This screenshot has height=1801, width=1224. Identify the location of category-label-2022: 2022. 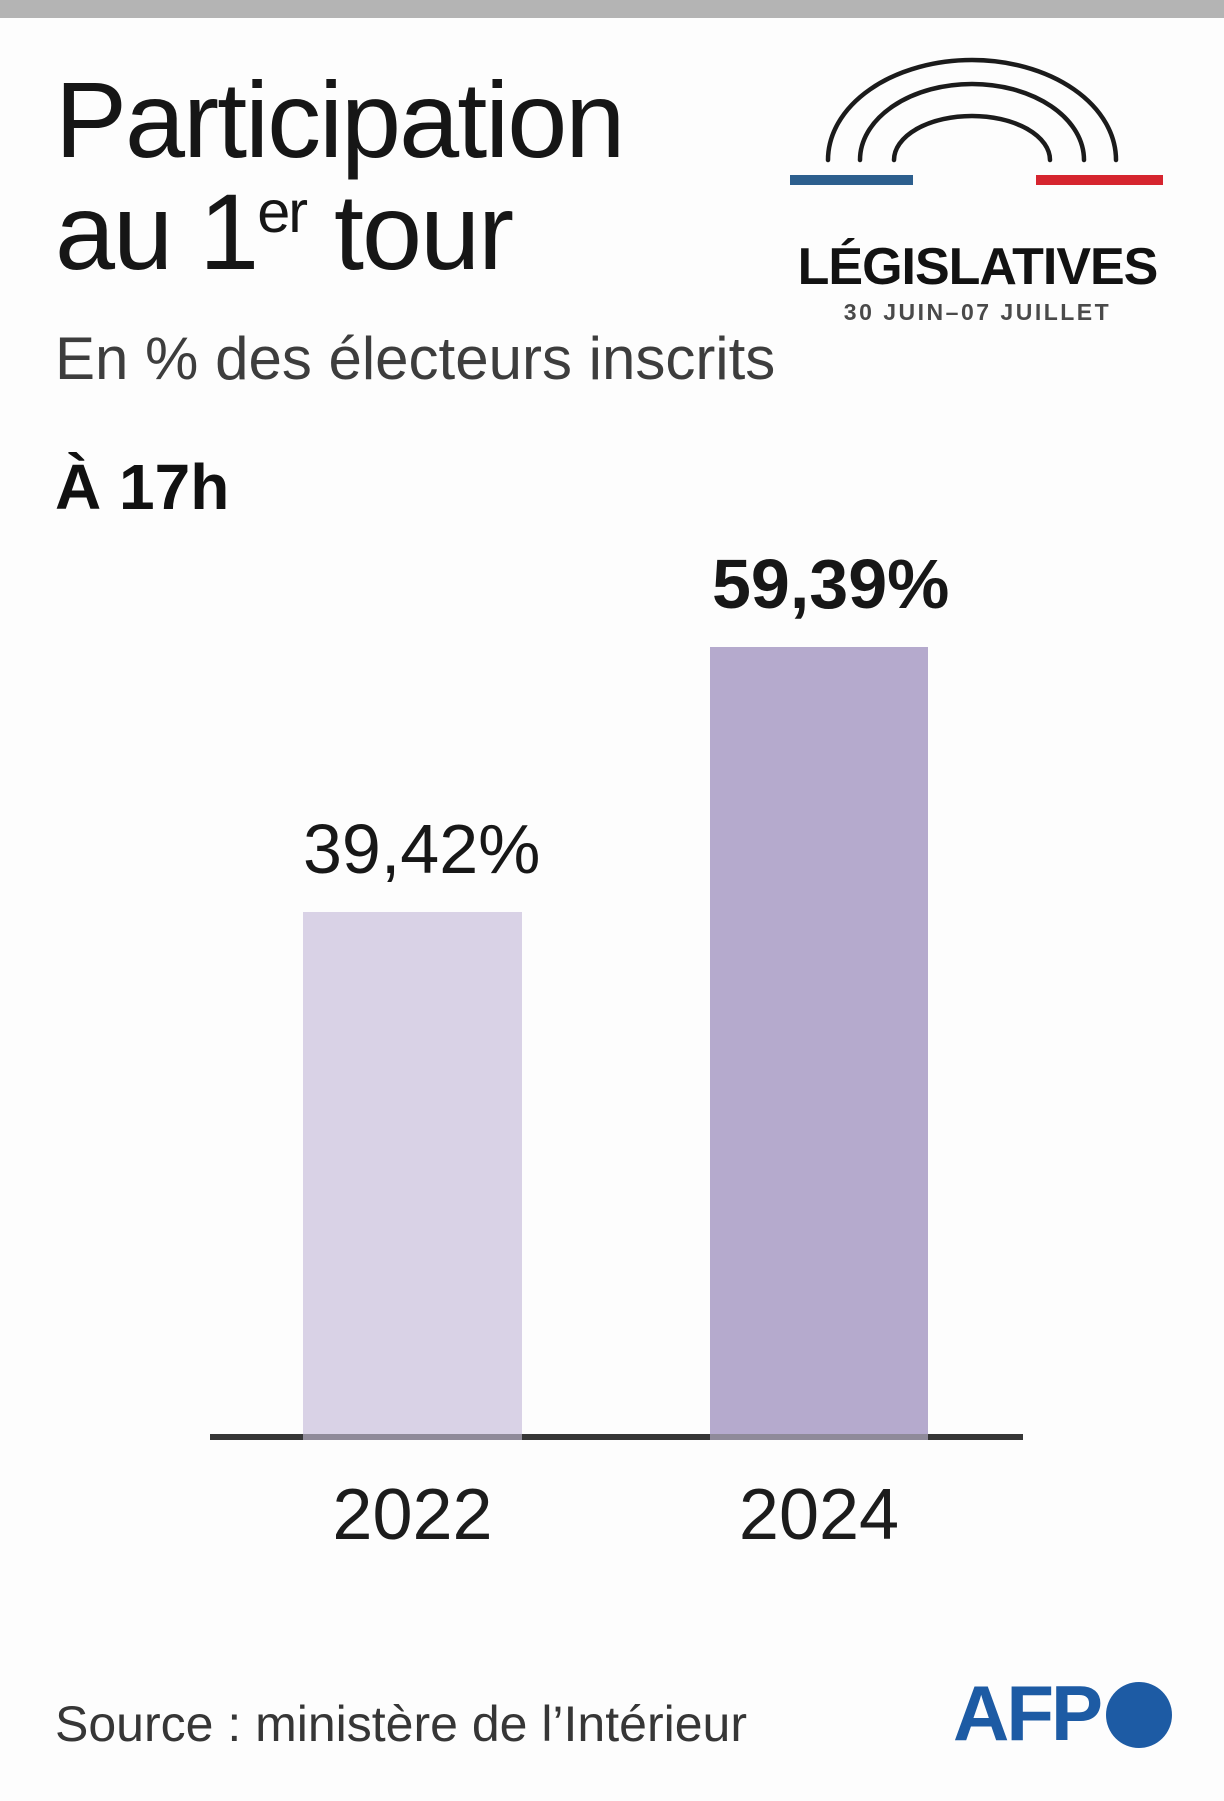
(412, 1515).